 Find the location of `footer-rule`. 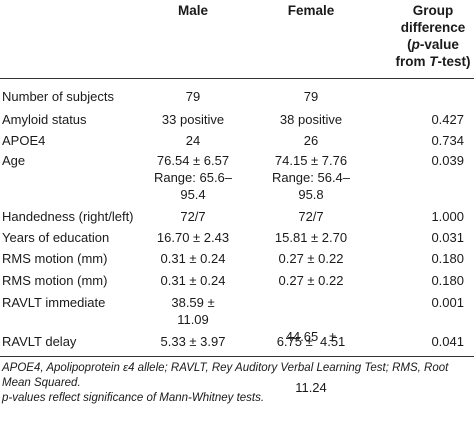

footer-rule is located at coordinates (237, 356).